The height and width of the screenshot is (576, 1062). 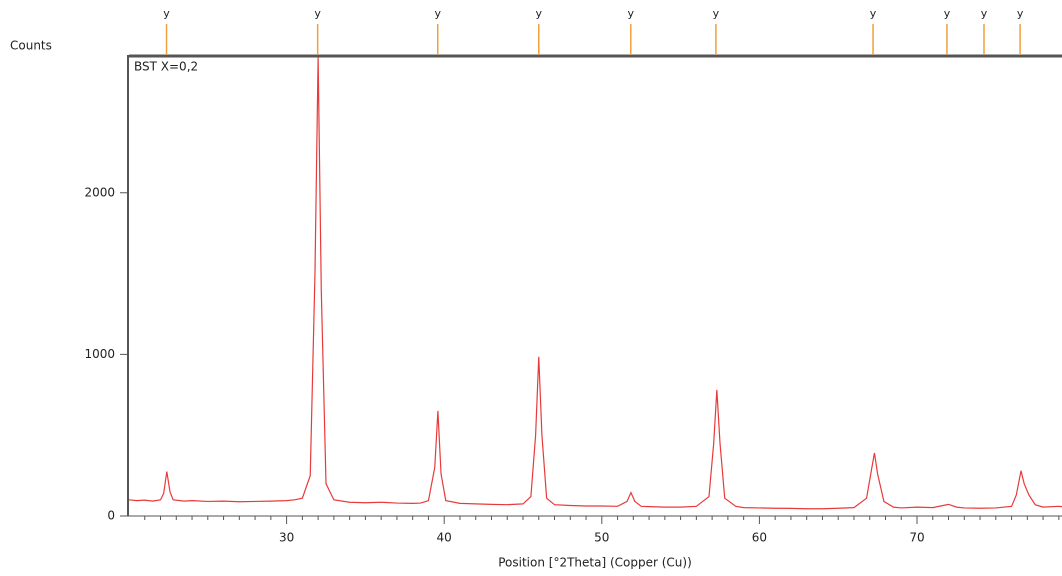 What do you see at coordinates (759, 538) in the screenshot?
I see `x-tick-label: 60` at bounding box center [759, 538].